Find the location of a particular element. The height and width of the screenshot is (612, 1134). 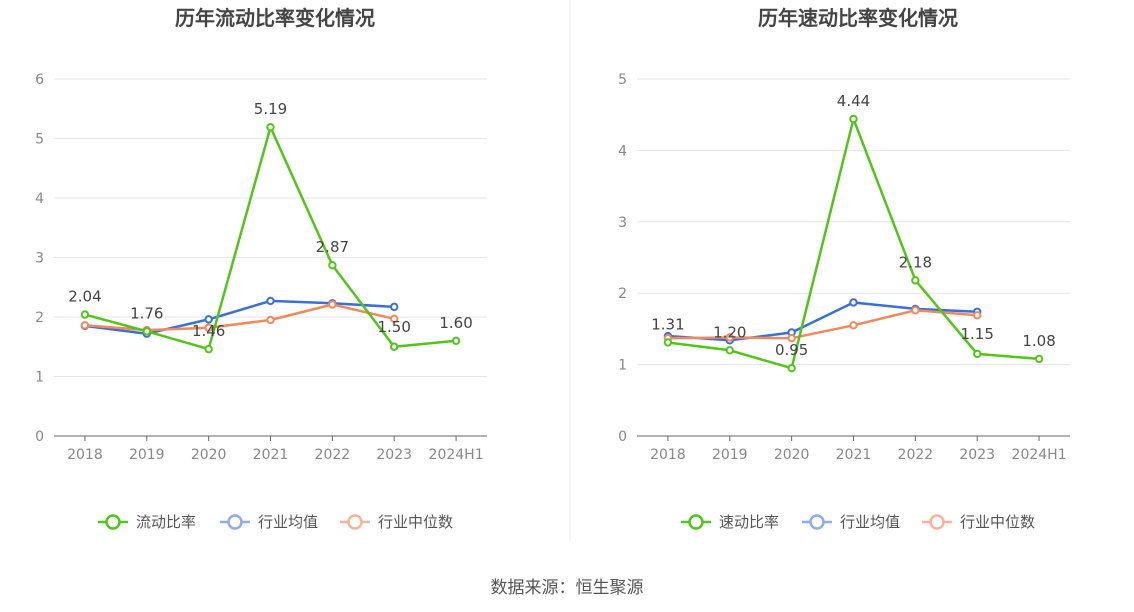

data-label: 1.60 is located at coordinates (455, 323).